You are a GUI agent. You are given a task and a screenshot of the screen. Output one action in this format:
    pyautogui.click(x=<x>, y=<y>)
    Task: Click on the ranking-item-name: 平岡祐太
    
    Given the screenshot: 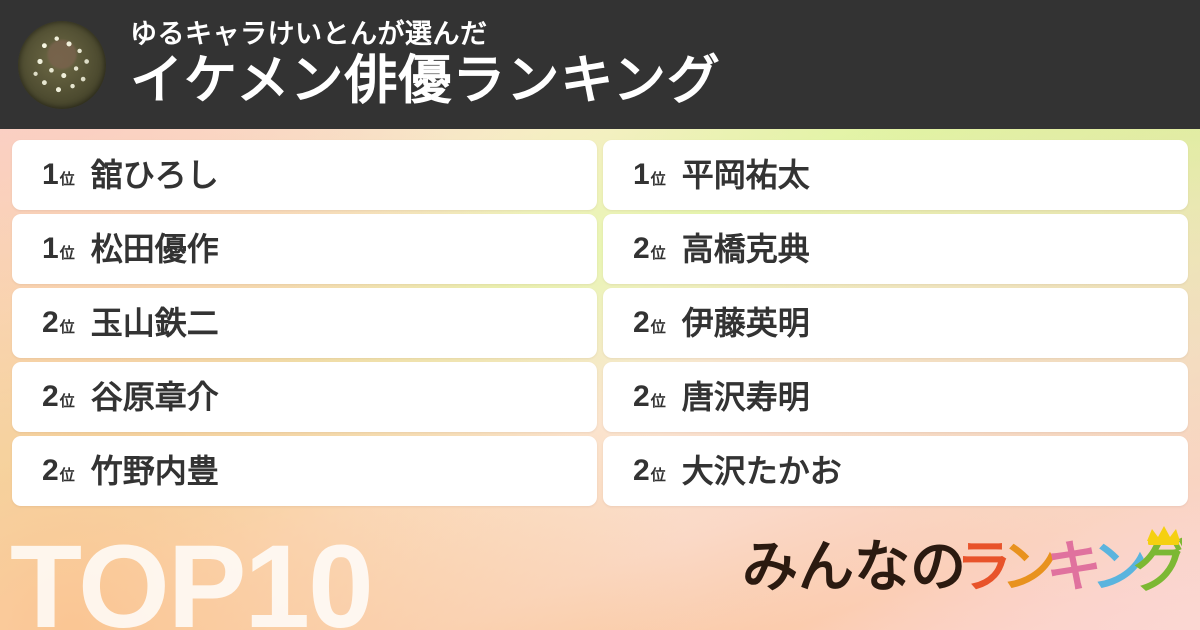 What is the action you would take?
    pyautogui.click(x=745, y=175)
    